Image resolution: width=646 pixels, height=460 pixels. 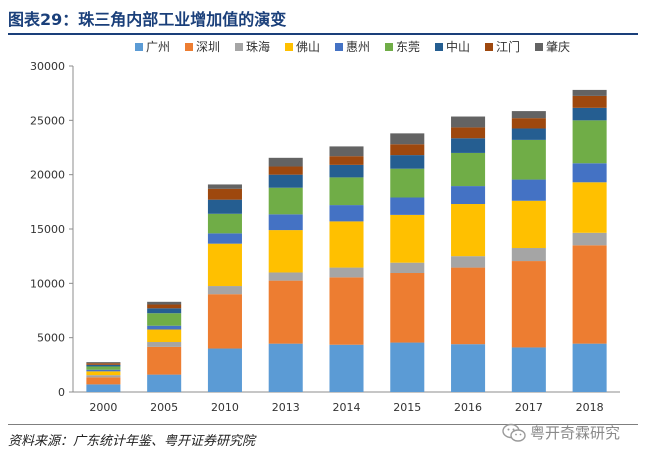 What do you see at coordinates (225, 407) in the screenshot?
I see `x-tick-label: 2010` at bounding box center [225, 407].